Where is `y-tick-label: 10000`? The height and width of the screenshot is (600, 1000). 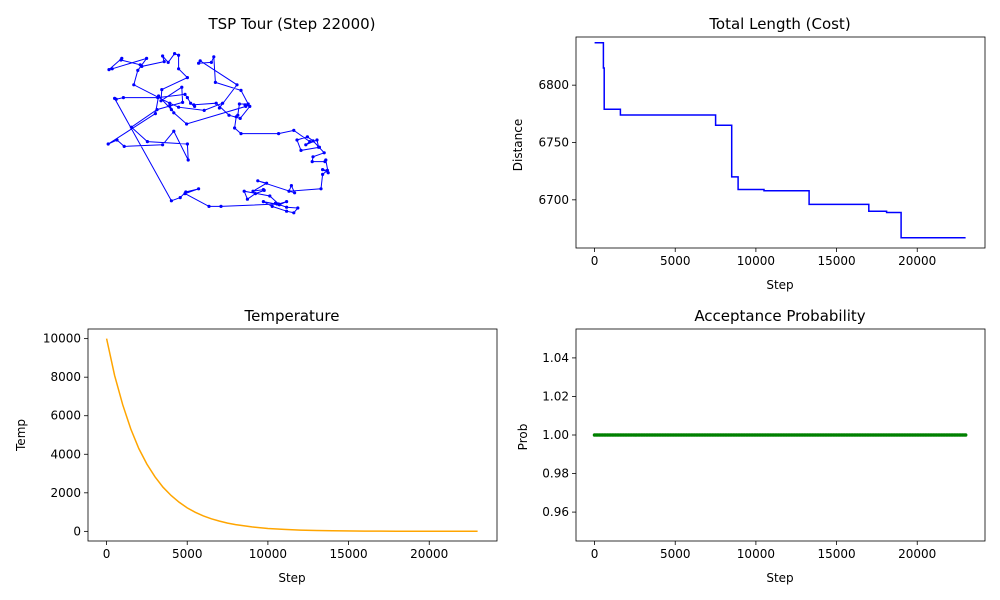
y-tick-label: 10000 is located at coordinates (62, 339).